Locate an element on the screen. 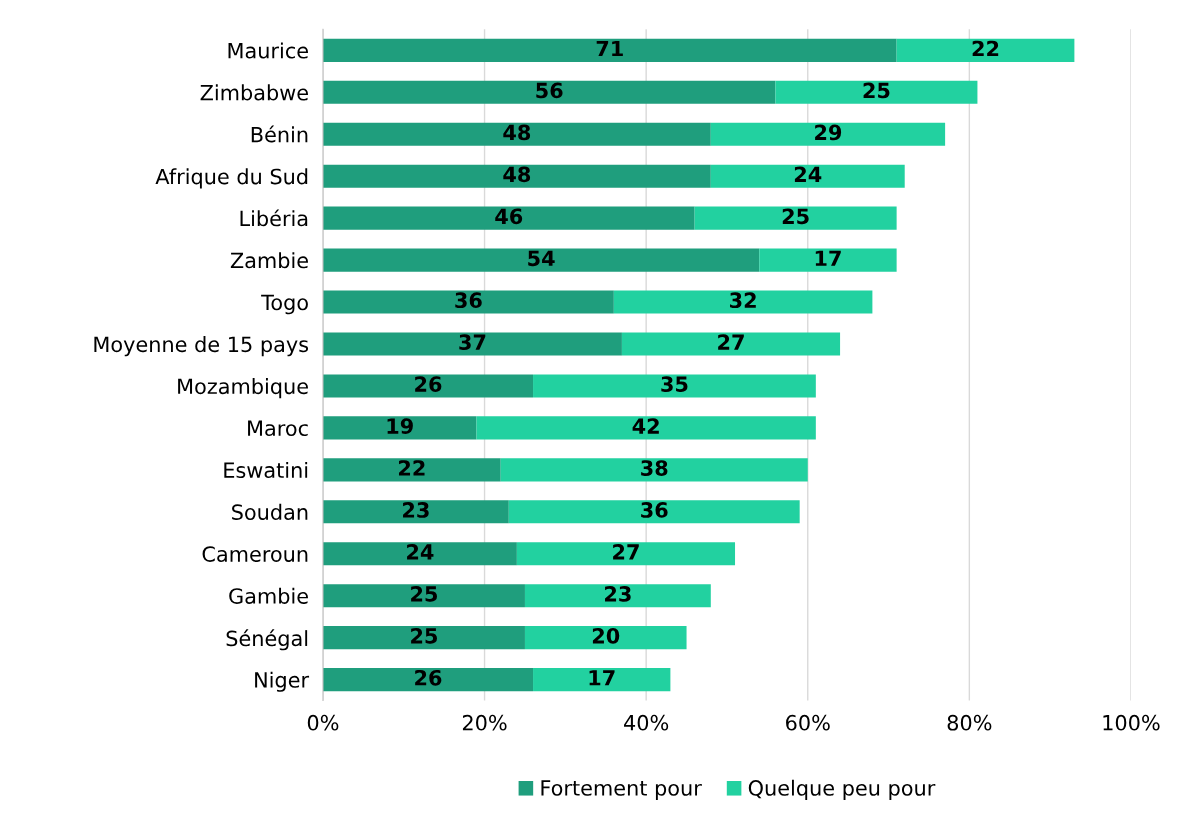  y-tick-label: Moyenne de 15 pays is located at coordinates (201, 346).